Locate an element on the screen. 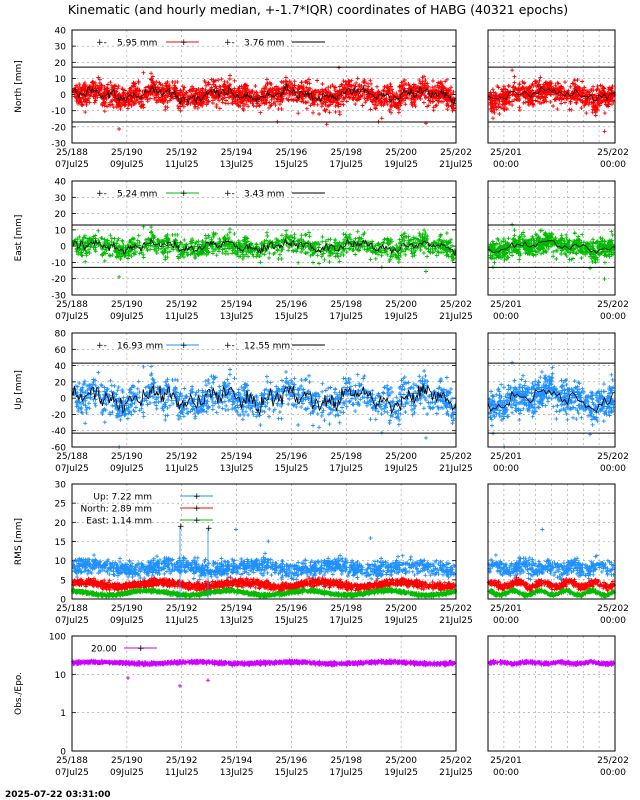 The image size is (640, 800). x-tick-label-date: 21Jul25 is located at coordinates (456, 165).